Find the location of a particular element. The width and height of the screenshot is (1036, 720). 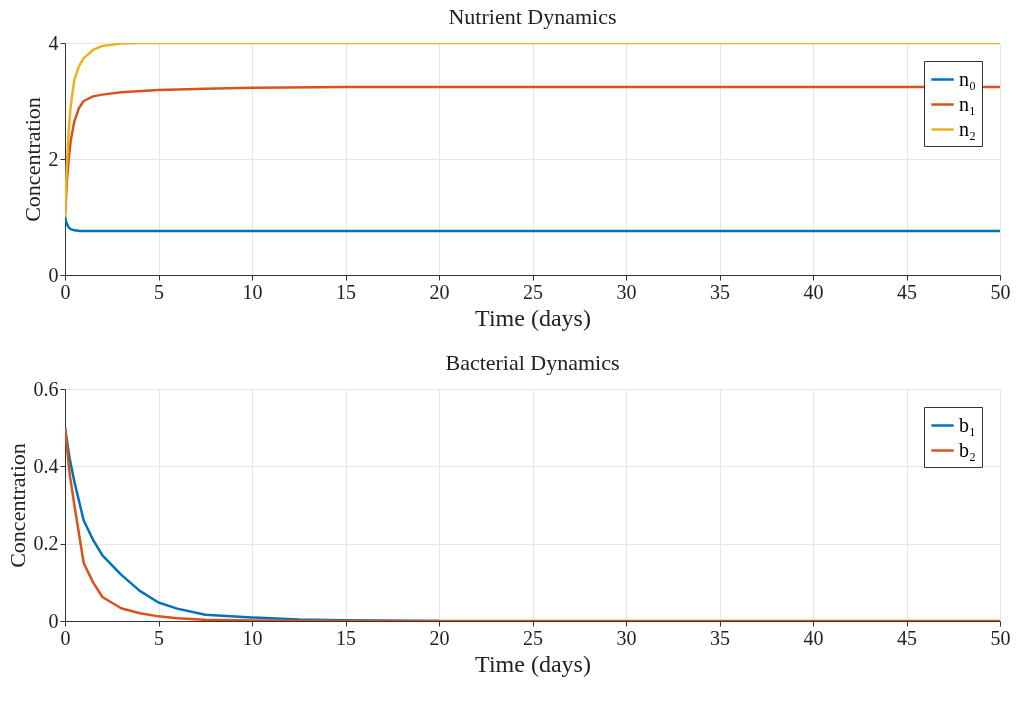

legend-label: n₀ is located at coordinates (967, 78).